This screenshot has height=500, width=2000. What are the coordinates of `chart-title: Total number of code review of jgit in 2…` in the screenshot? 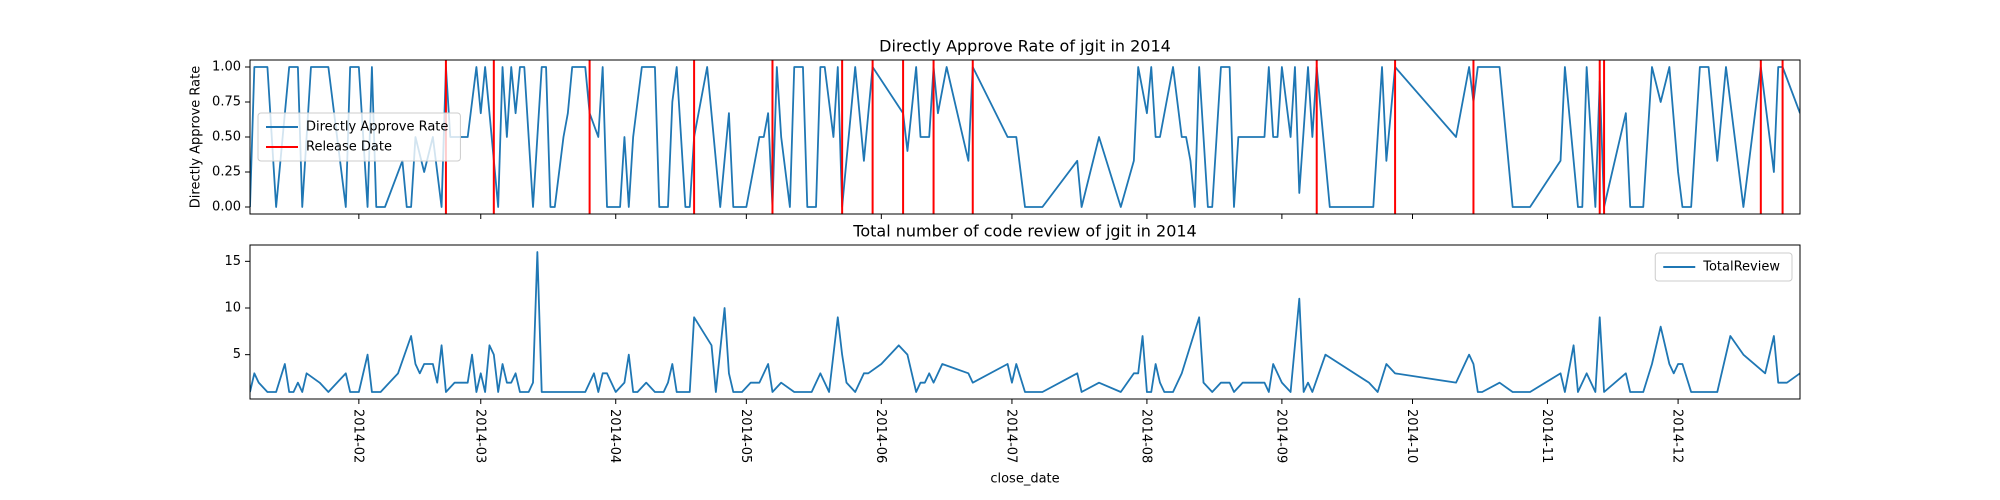 It's located at (1024, 231).